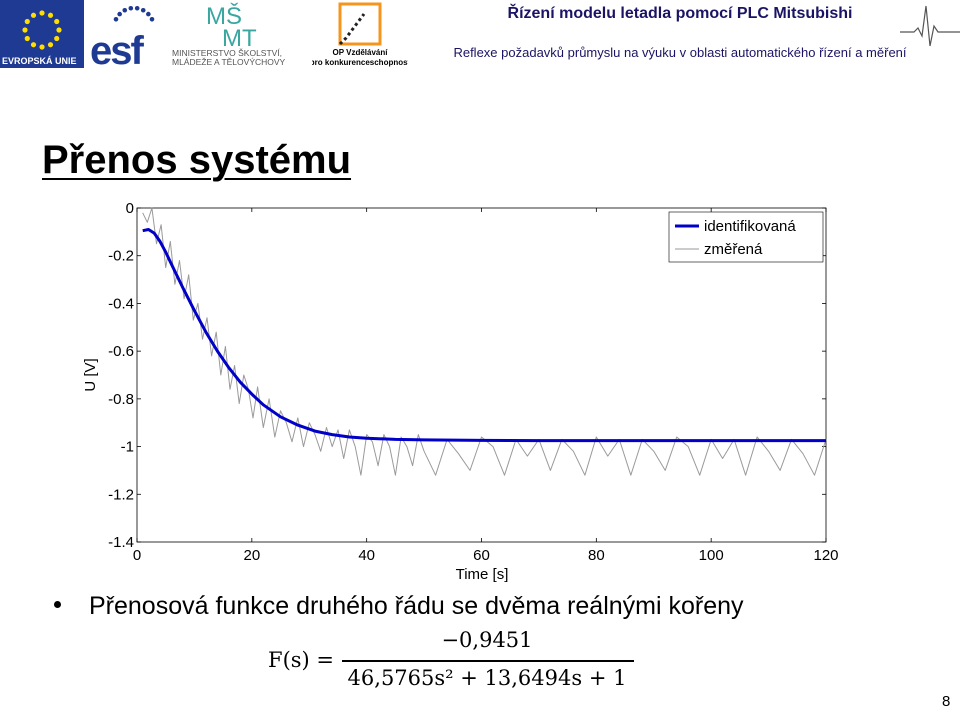 Image resolution: width=960 pixels, height=713 pixels. I want to click on legend-box, so click(746, 237).